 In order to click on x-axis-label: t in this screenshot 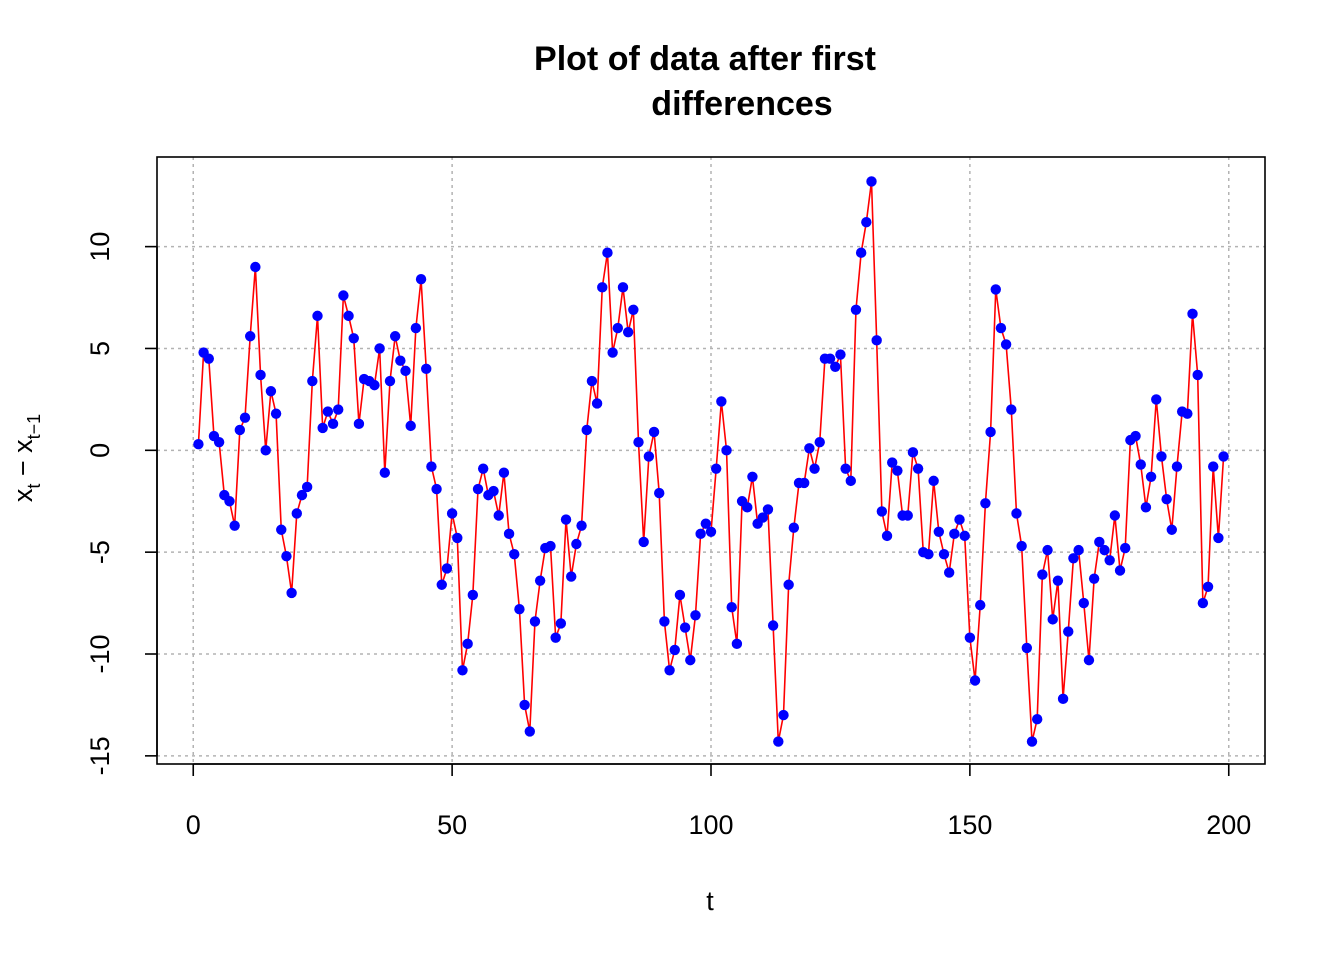, I will do `click(710, 901)`.